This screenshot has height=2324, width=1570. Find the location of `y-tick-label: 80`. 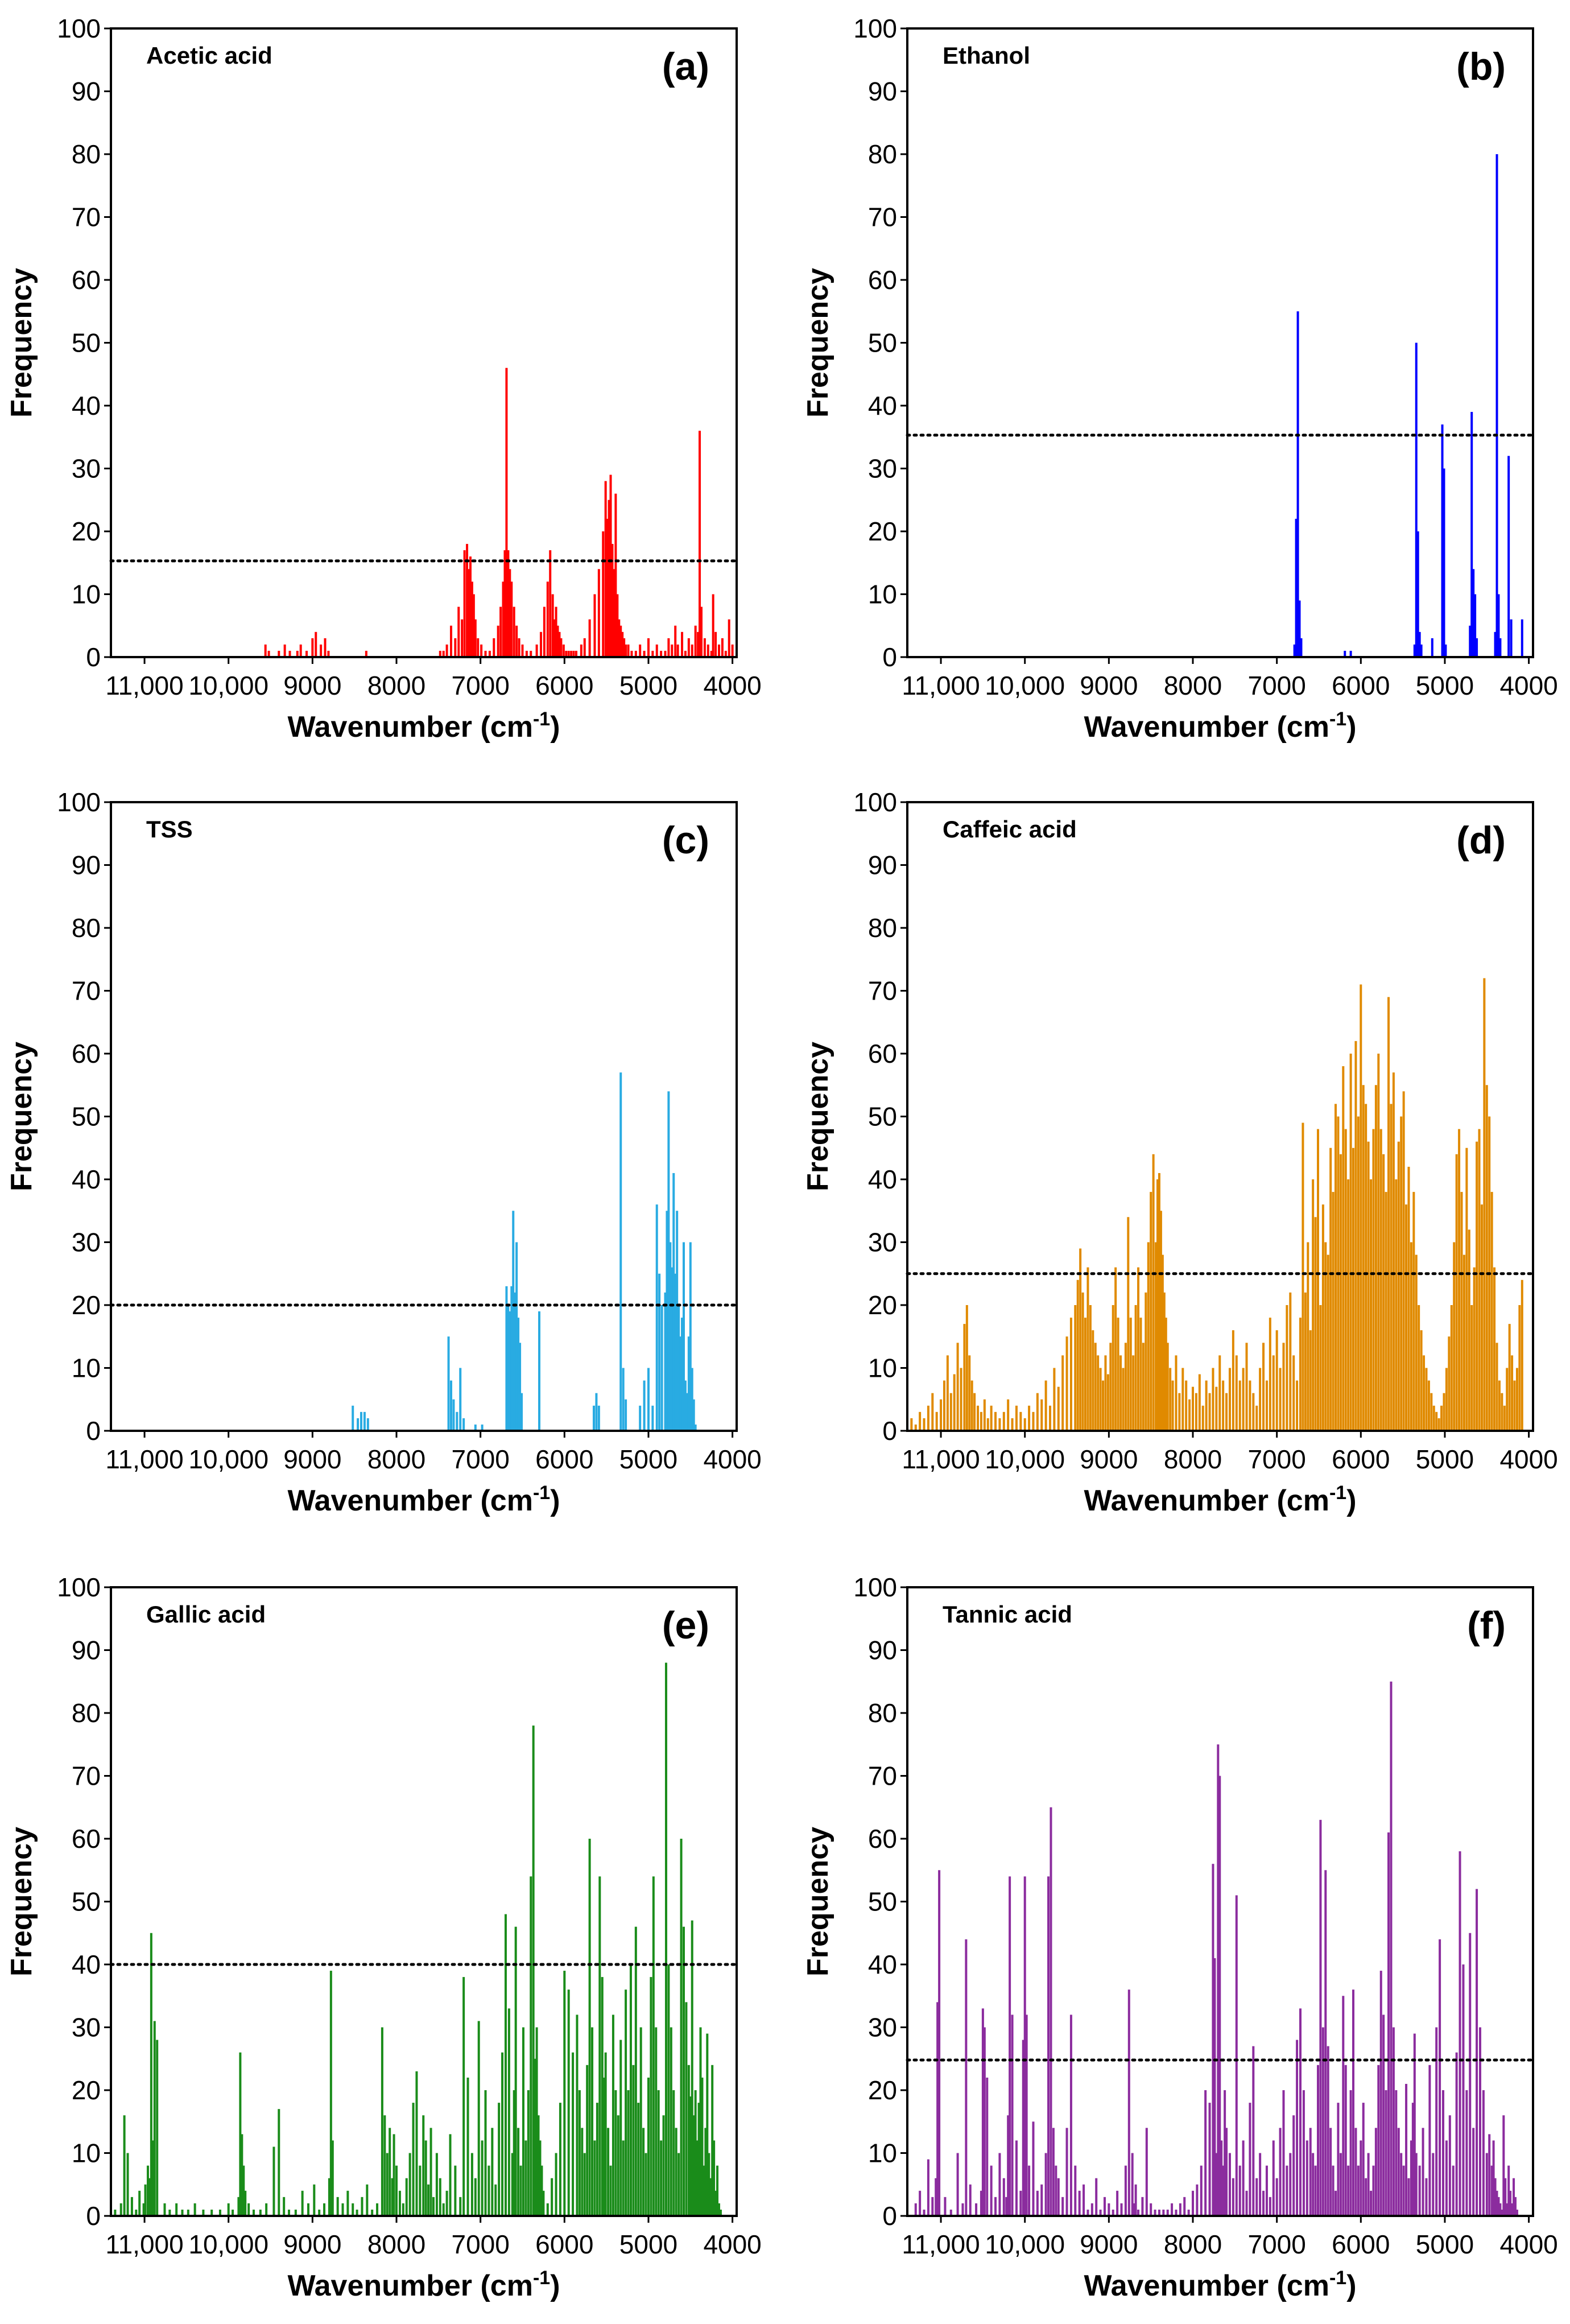

y-tick-label: 80 is located at coordinates (86, 928).